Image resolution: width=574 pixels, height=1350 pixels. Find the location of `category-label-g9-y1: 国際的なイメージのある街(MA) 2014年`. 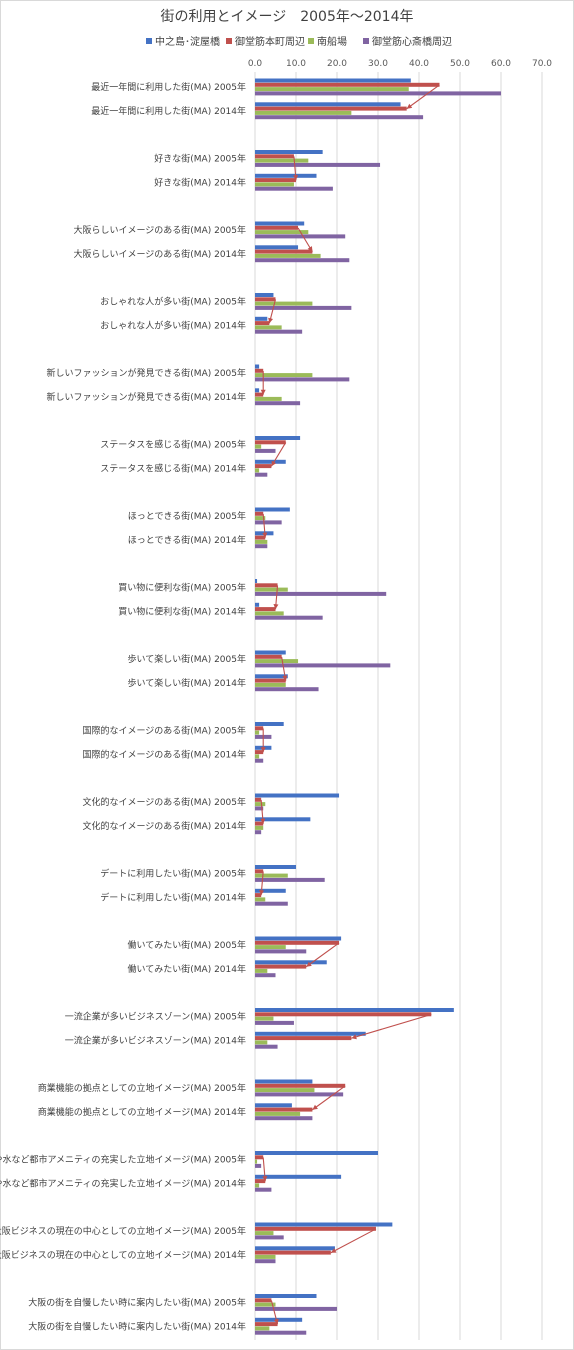

category-label-g9-y1: 国際的なイメージのある街(MA) 2014年 is located at coordinates (164, 754).